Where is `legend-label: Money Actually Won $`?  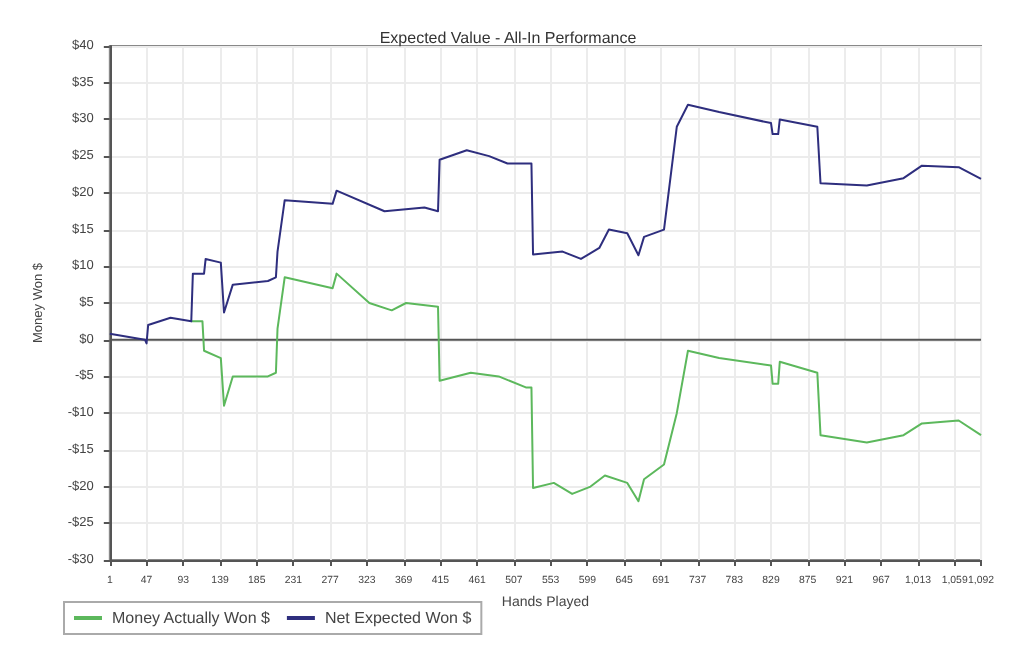
legend-label: Money Actually Won $ is located at coordinates (192, 618).